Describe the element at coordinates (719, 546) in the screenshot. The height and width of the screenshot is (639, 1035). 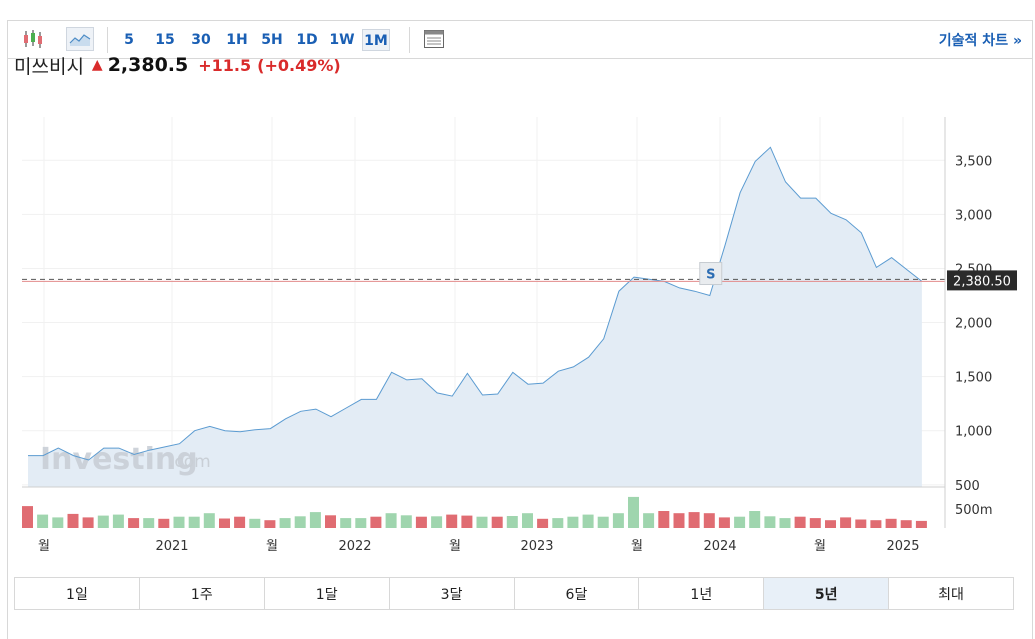
I see `x-tick-label: 2024` at that location.